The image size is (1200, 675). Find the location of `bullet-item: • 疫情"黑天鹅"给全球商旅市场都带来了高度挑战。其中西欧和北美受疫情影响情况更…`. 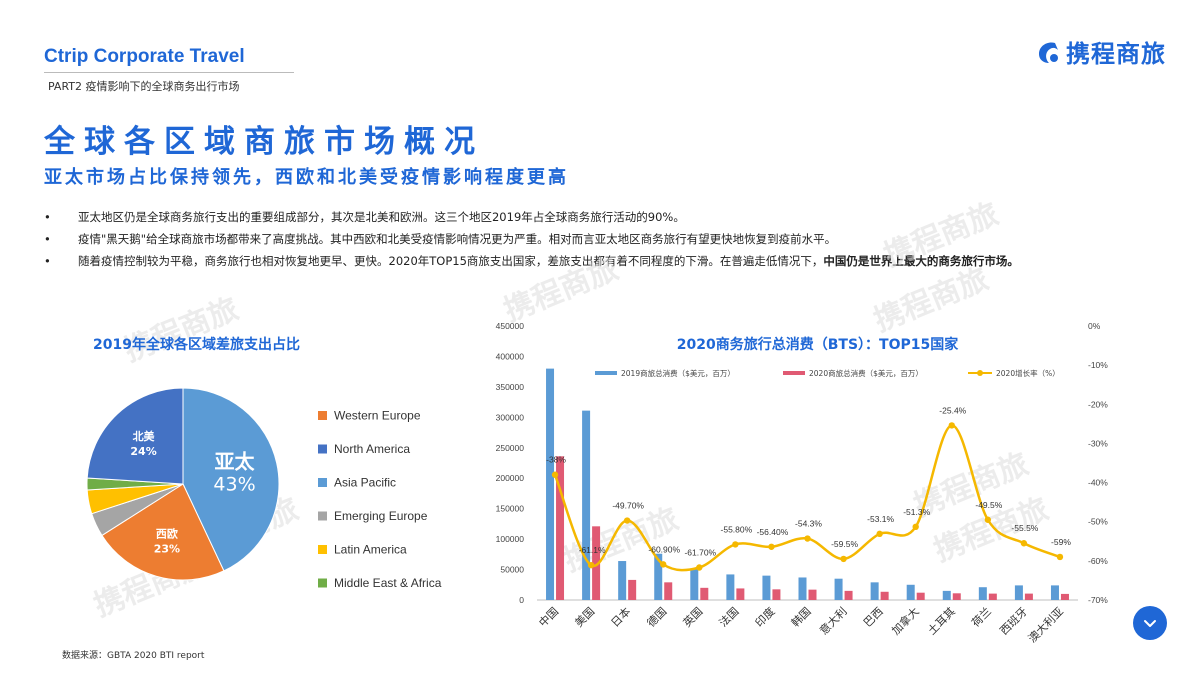

bullet-item: • 疫情"黑天鹅"给全球商旅市场都带来了高度挑战。其中西欧和北美受疫情影响情况更… is located at coordinates (599, 239).